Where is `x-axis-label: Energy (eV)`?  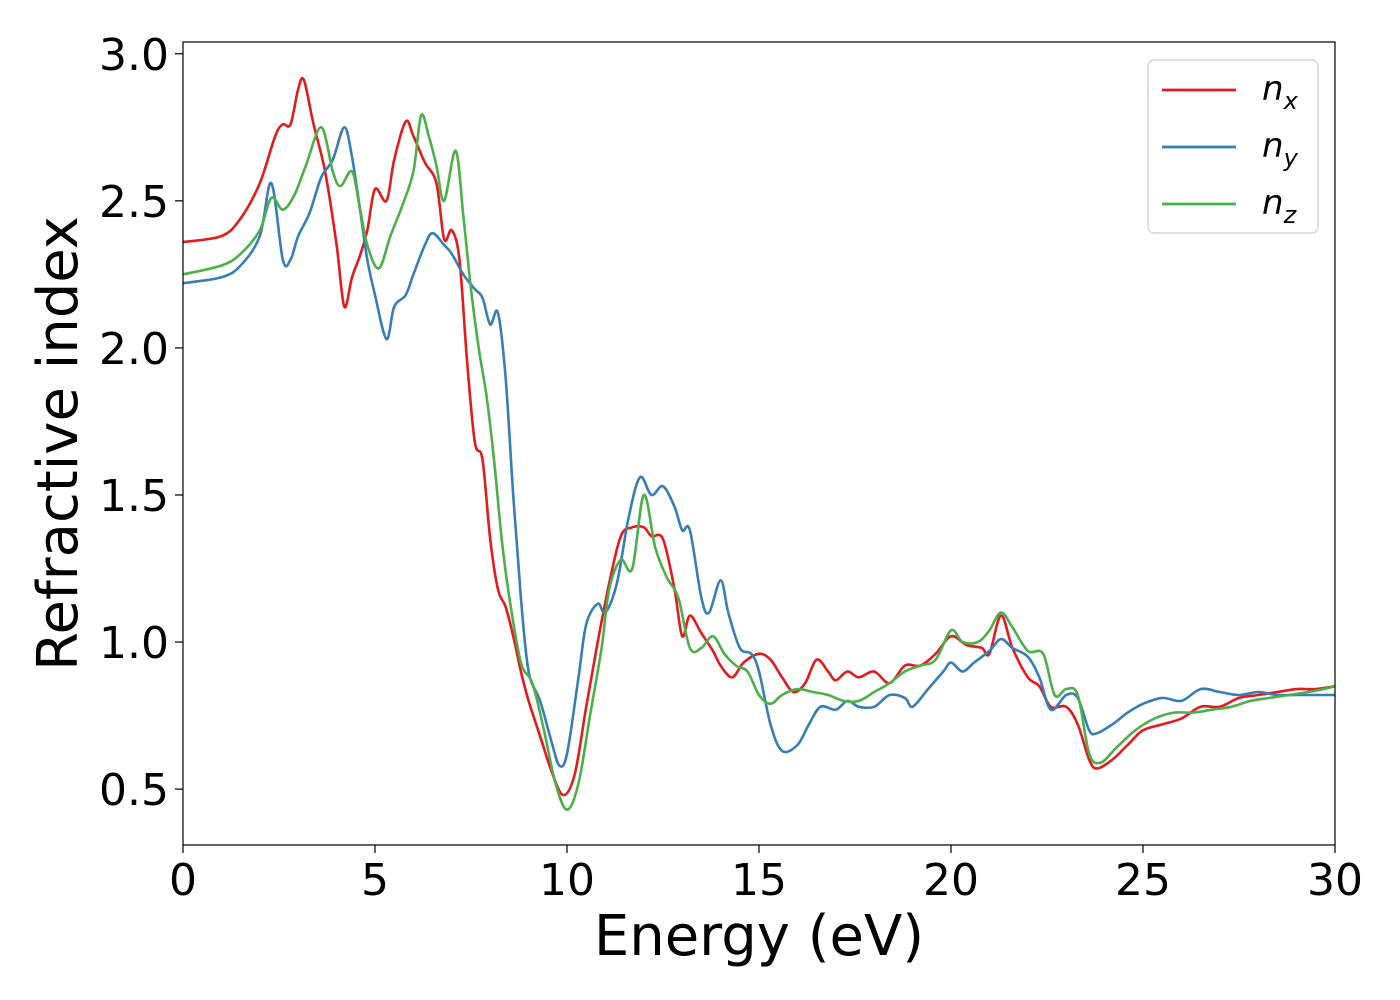
x-axis-label: Energy (eV) is located at coordinates (759, 936).